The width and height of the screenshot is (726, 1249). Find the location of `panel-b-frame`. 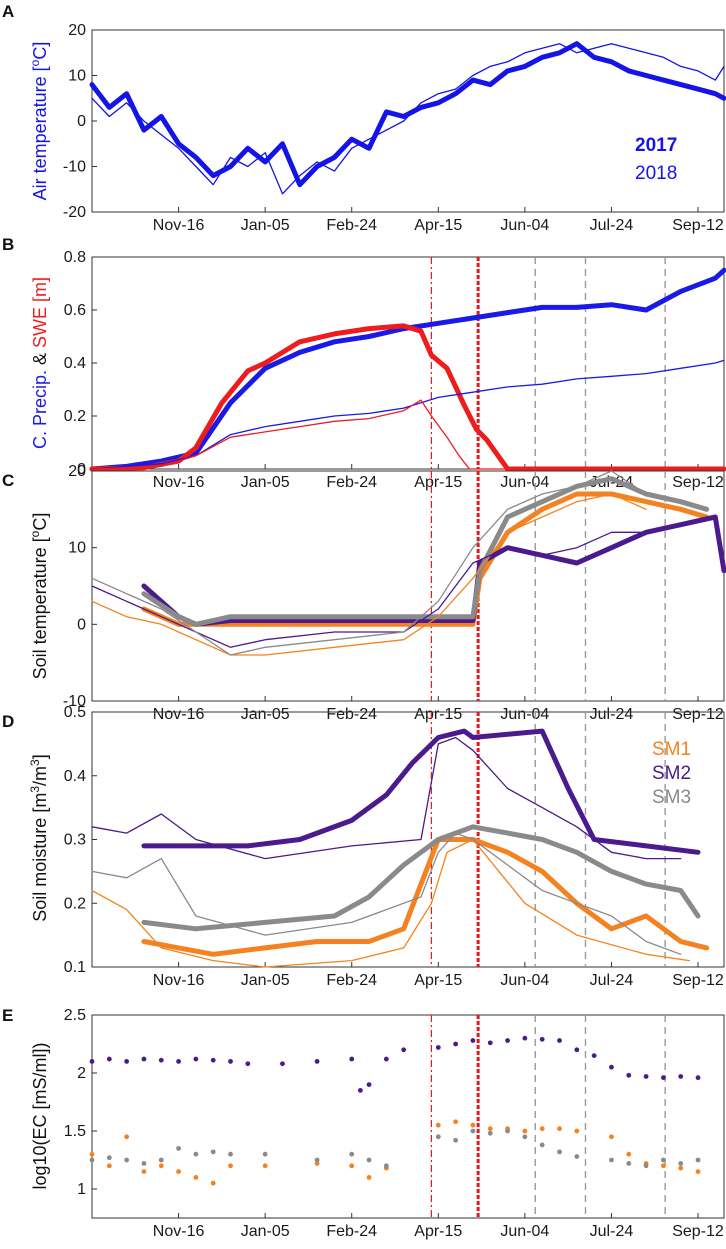

panel-b-frame is located at coordinates (408, 363).